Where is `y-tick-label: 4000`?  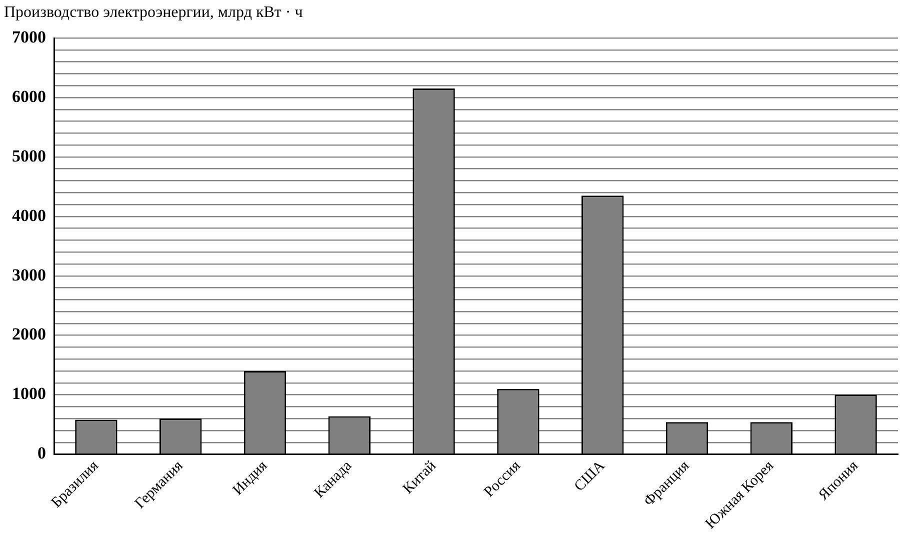
y-tick-label: 4000 is located at coordinates (29, 215).